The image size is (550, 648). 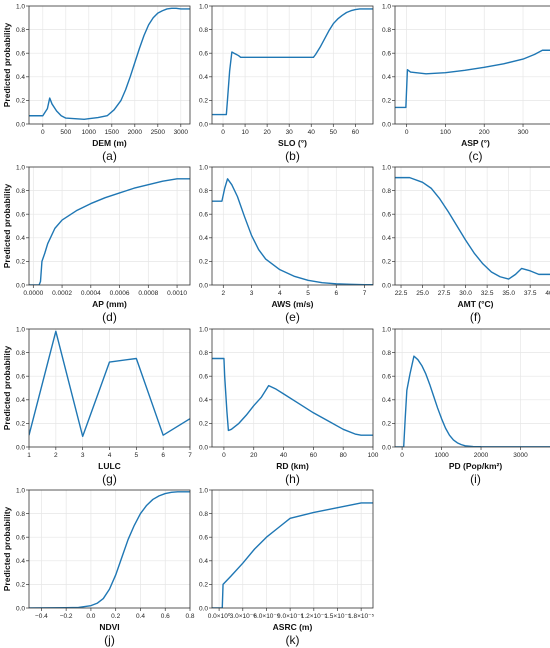 What do you see at coordinates (112, 132) in the screenshot?
I see `x-tick-label: 1500` at bounding box center [112, 132].